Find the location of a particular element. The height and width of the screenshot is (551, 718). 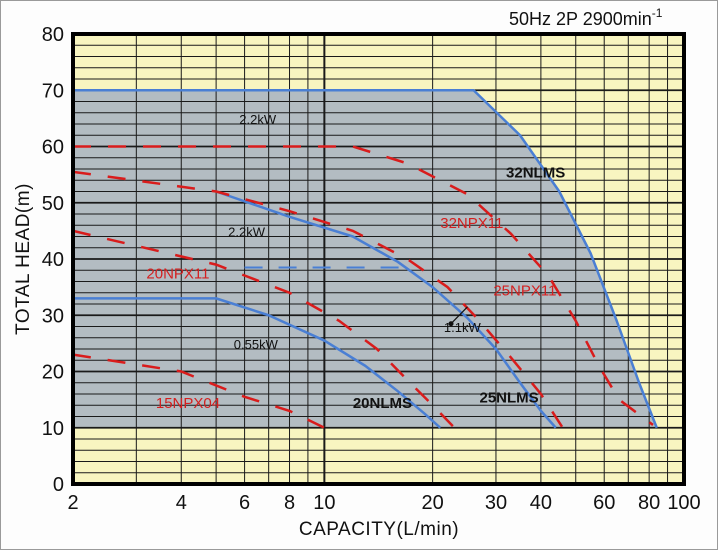

chart-title: 50Hz 2P 2900min-1 is located at coordinates (586, 17).